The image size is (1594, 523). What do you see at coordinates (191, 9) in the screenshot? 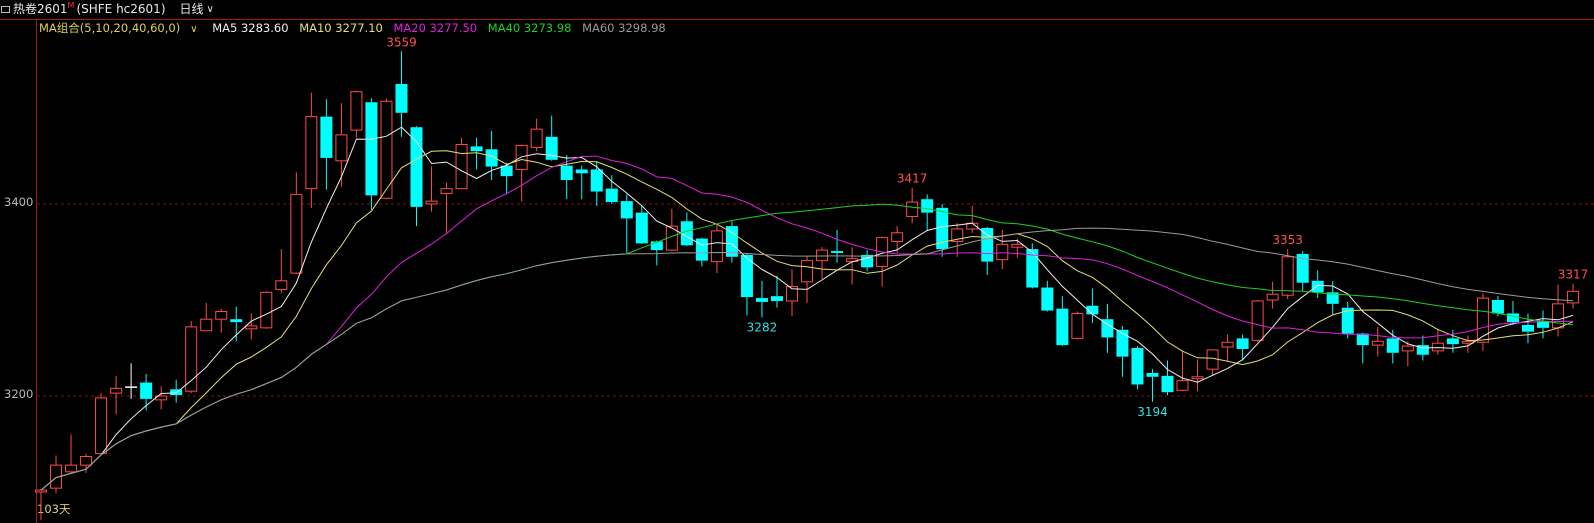
I see `period-label: 日线` at bounding box center [191, 9].